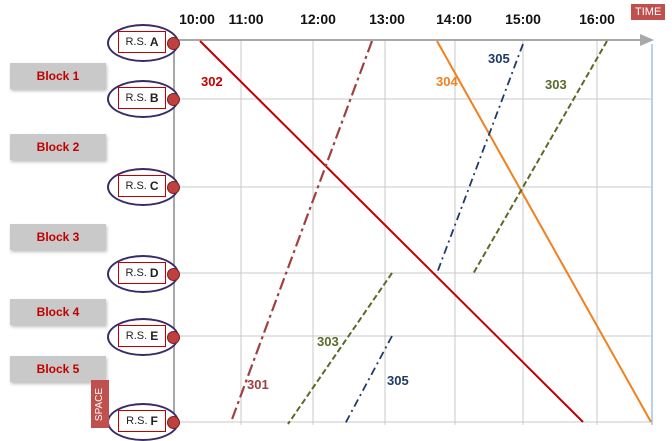 This screenshot has width=672, height=441. I want to click on block-label-1: Block 1, so click(58, 76).